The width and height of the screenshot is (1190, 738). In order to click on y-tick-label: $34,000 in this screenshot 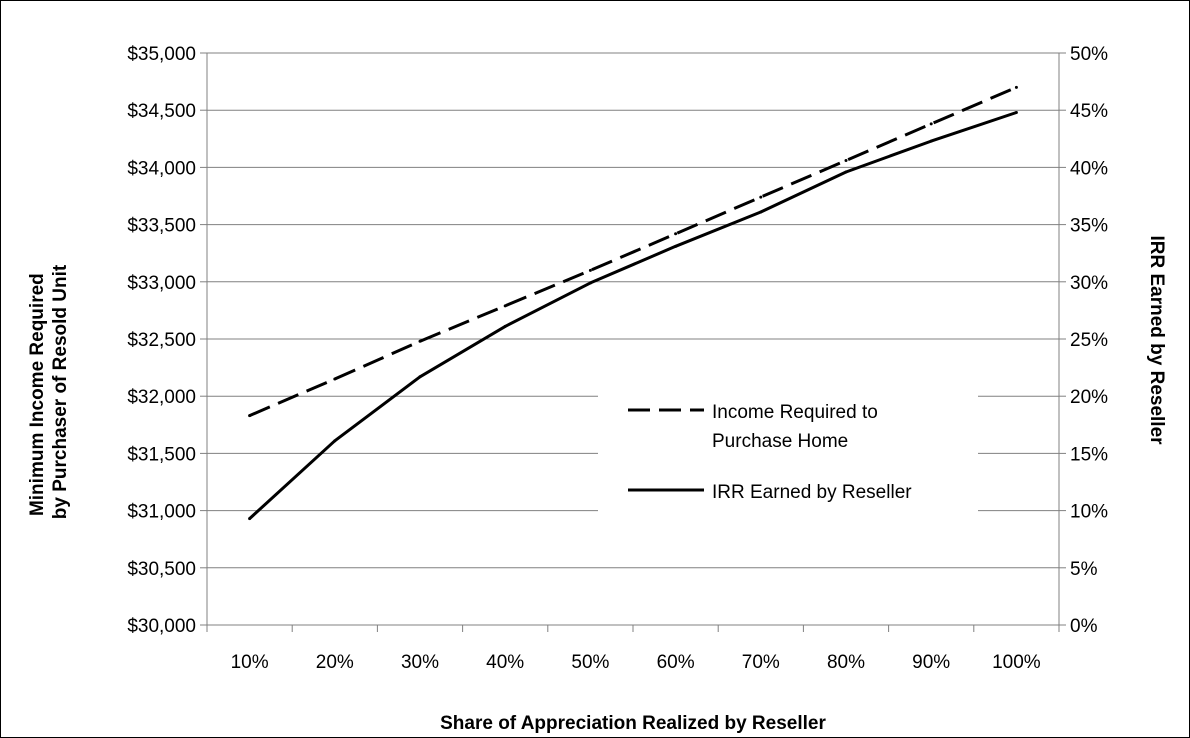, I will do `click(161, 168)`.